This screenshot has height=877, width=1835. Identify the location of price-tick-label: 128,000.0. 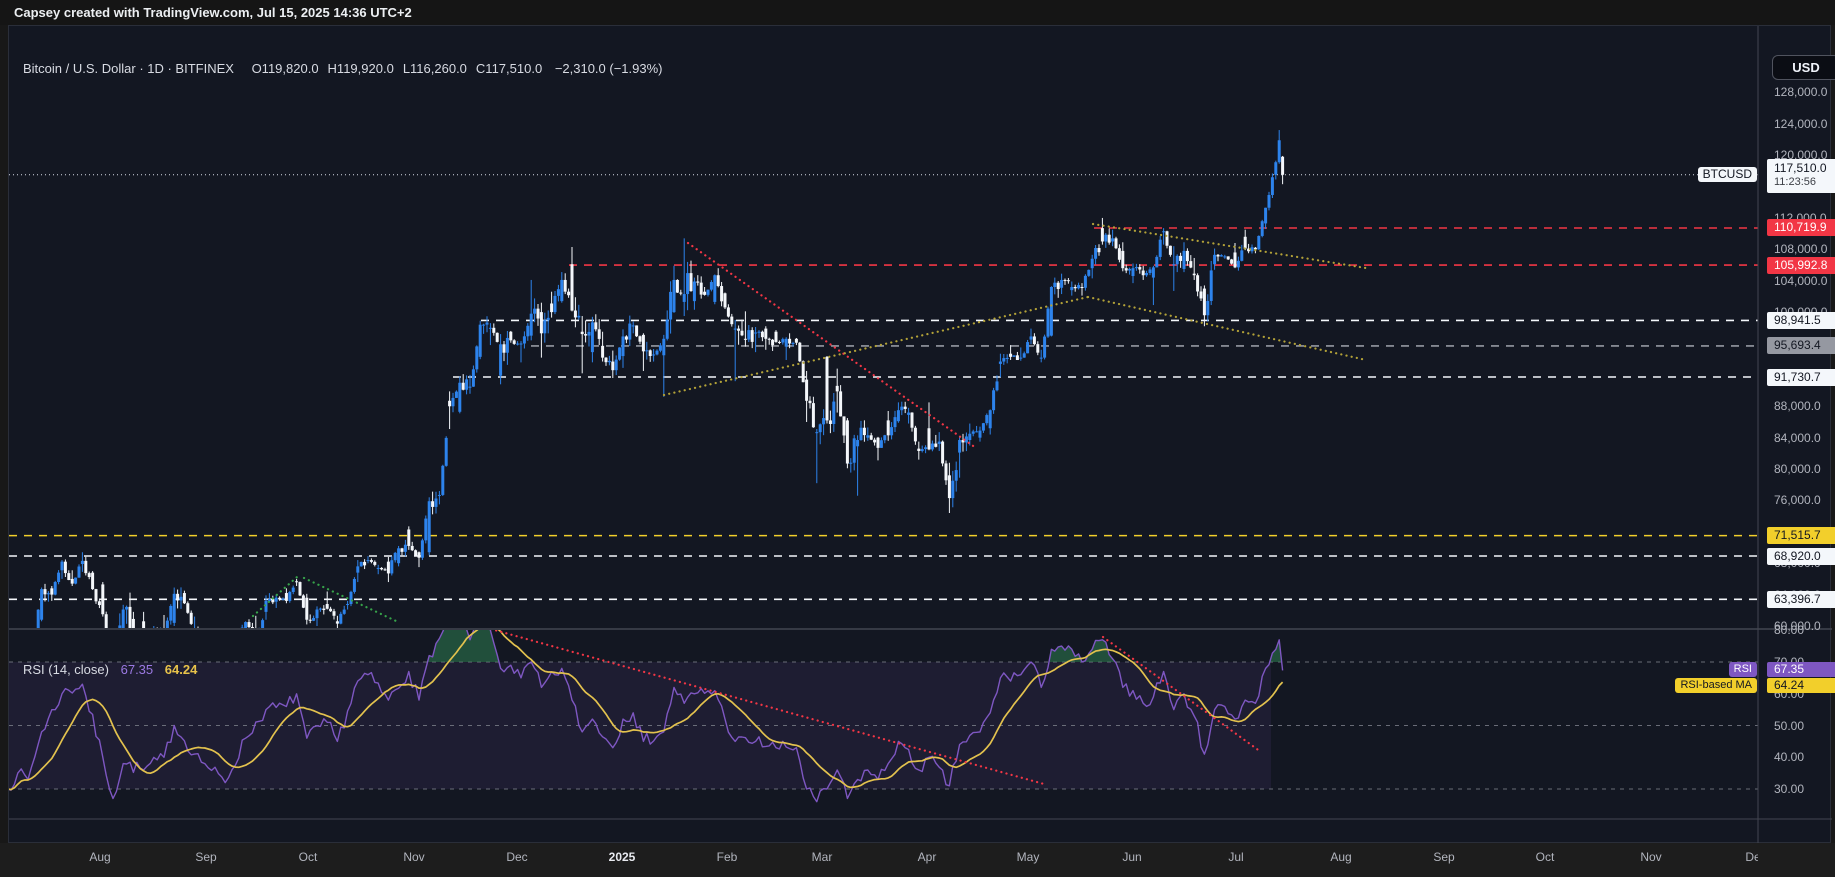
(1801, 92).